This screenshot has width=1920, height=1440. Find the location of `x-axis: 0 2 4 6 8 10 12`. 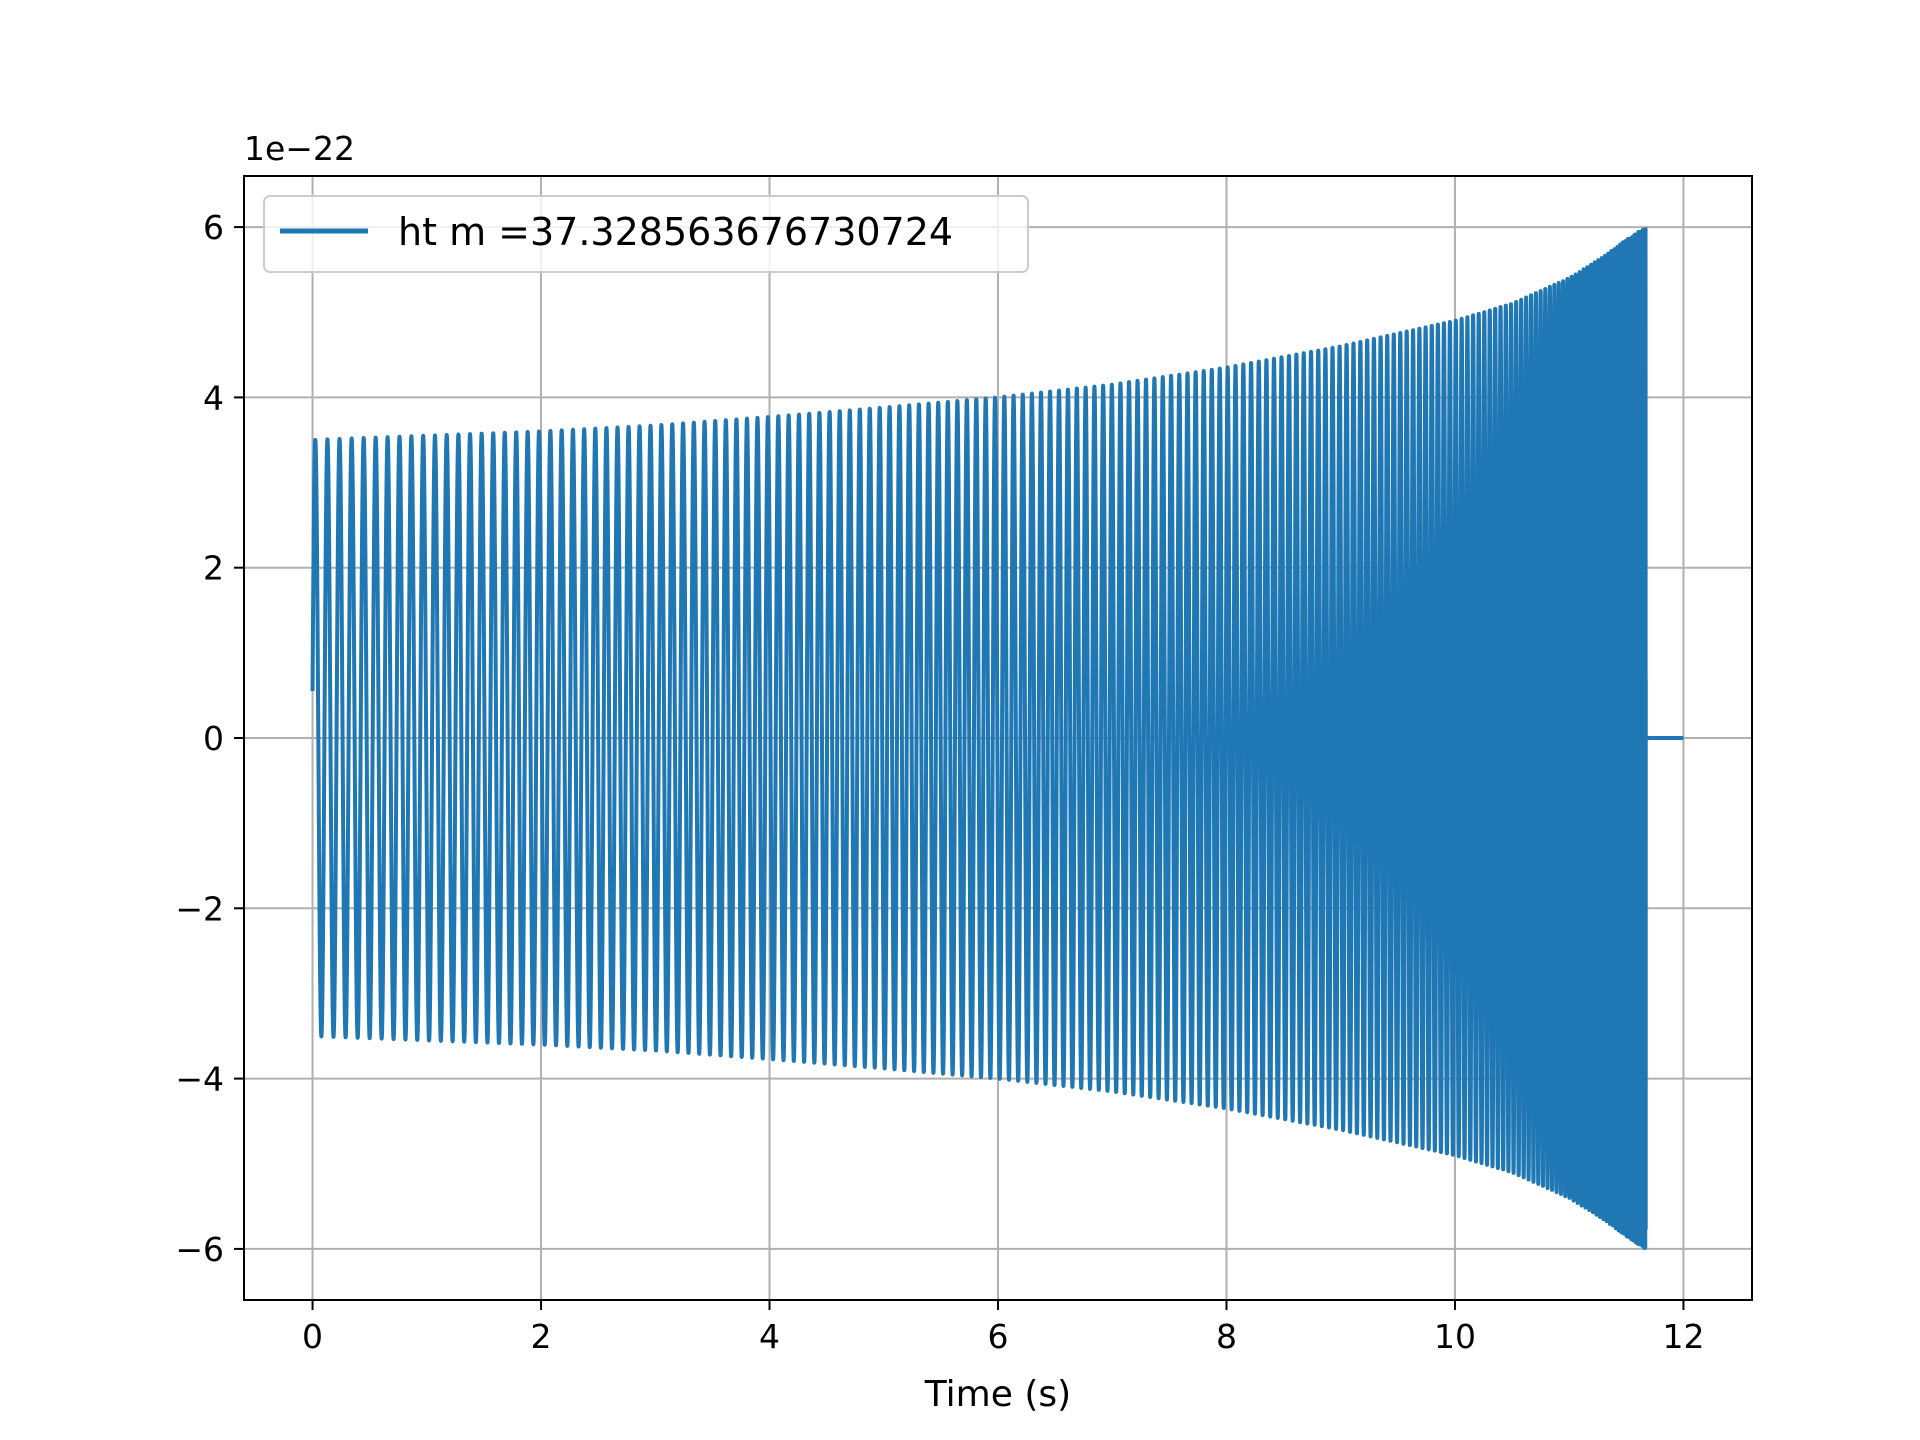

x-axis: 0 2 4 6 8 10 12 is located at coordinates (1003, 1328).